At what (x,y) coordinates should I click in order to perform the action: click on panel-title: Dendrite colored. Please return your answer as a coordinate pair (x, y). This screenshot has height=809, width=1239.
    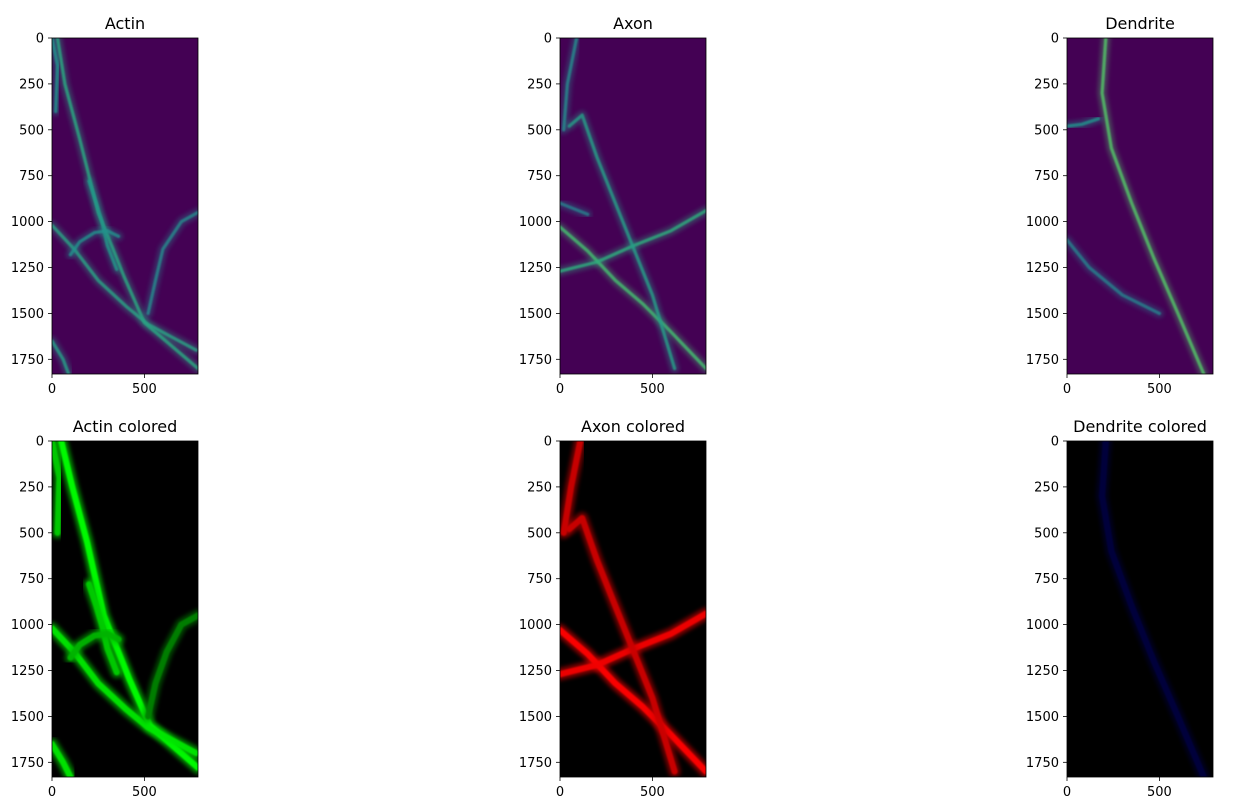
    Looking at the image, I should click on (1140, 426).